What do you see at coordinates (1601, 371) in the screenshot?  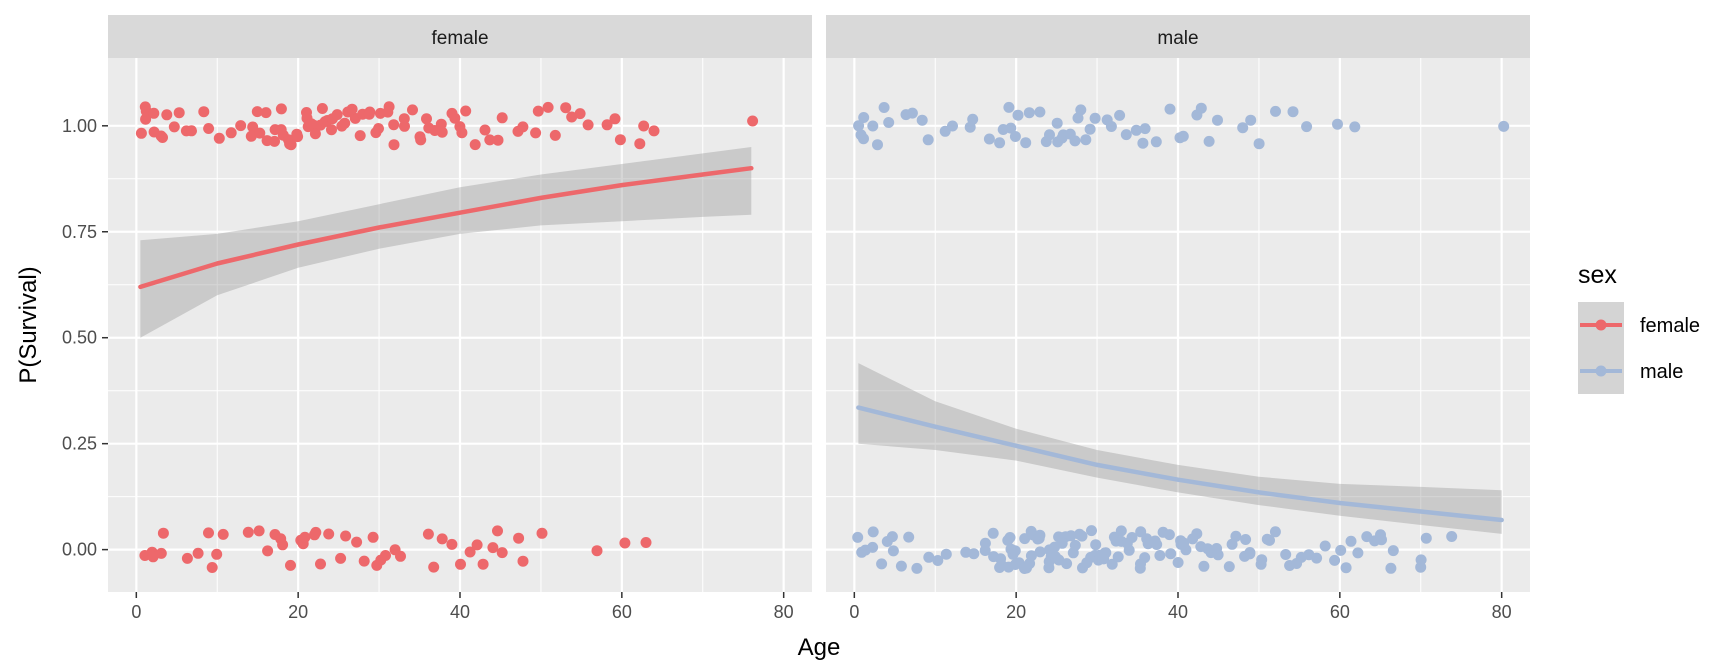 I see `legend-key-point-male` at bounding box center [1601, 371].